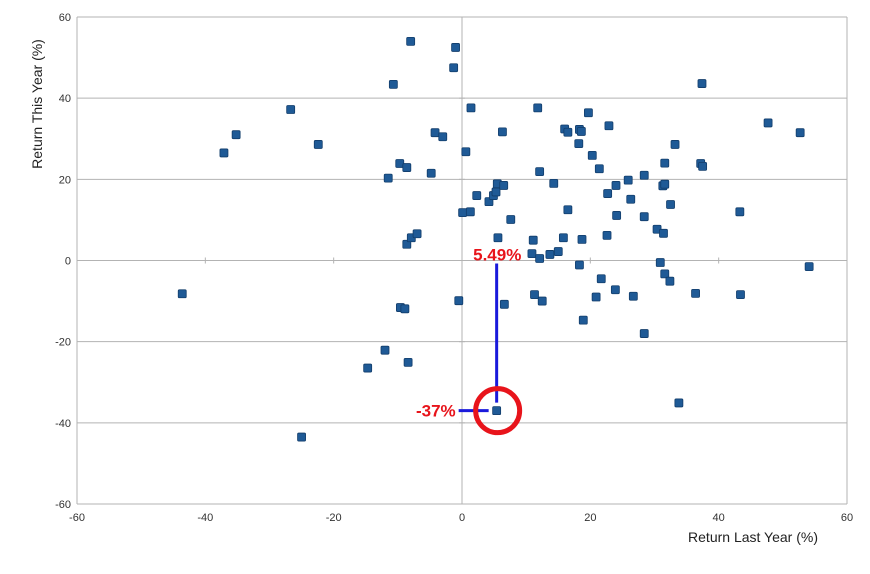  Describe the element at coordinates (469, 341) in the screenshot. I see `annotation-layer: 5.49% -37%` at that location.